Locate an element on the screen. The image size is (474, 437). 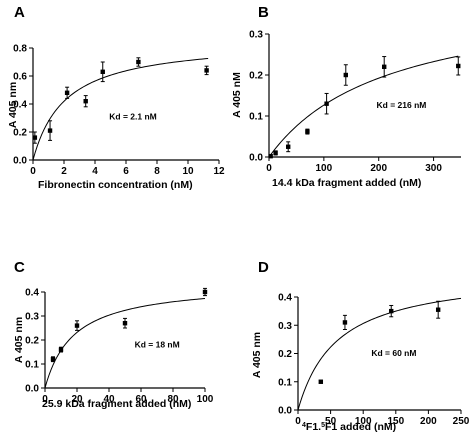
x-axis-title: Fibronectin concentration (nM) is located at coordinates (115, 185).